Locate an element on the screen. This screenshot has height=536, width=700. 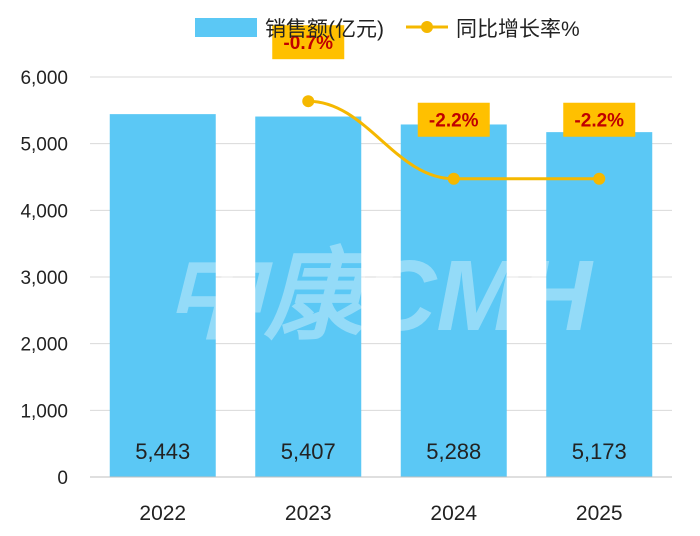
y-tick-label: 0 is located at coordinates (62, 478).